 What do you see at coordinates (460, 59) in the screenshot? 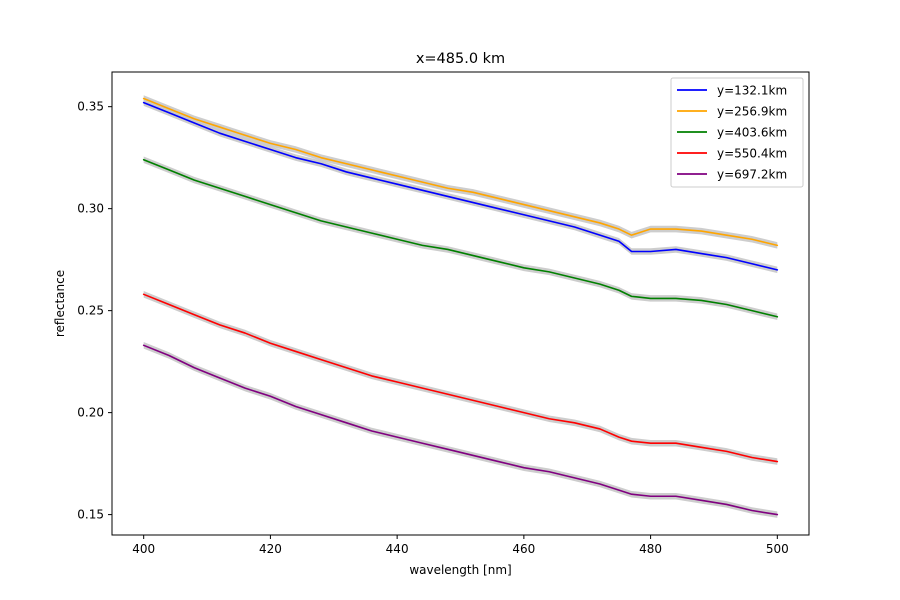
I see `chart-title: x=485.0 km` at bounding box center [460, 59].